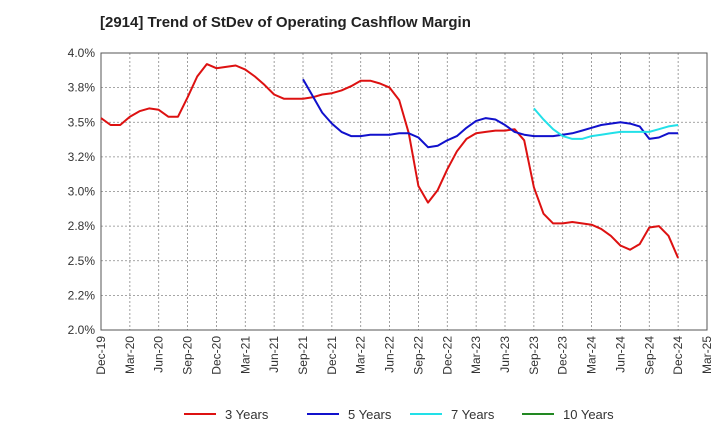 This screenshot has height=440, width=720. Describe the element at coordinates (188, 355) in the screenshot. I see `x-tick-label: Sep-20` at that location.